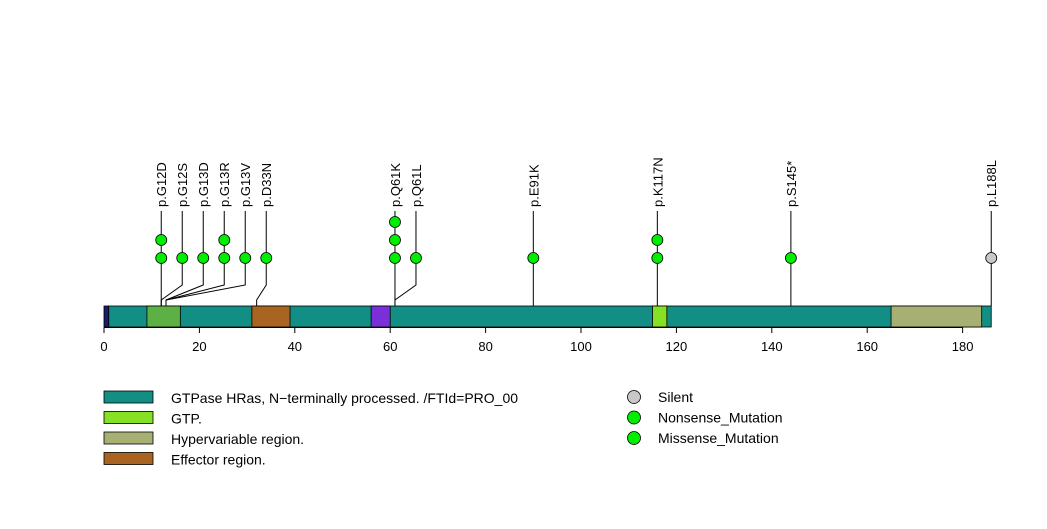 The height and width of the screenshot is (529, 1047). Describe the element at coordinates (245, 185) in the screenshot. I see `mutation-label-4: p.G13V` at that location.